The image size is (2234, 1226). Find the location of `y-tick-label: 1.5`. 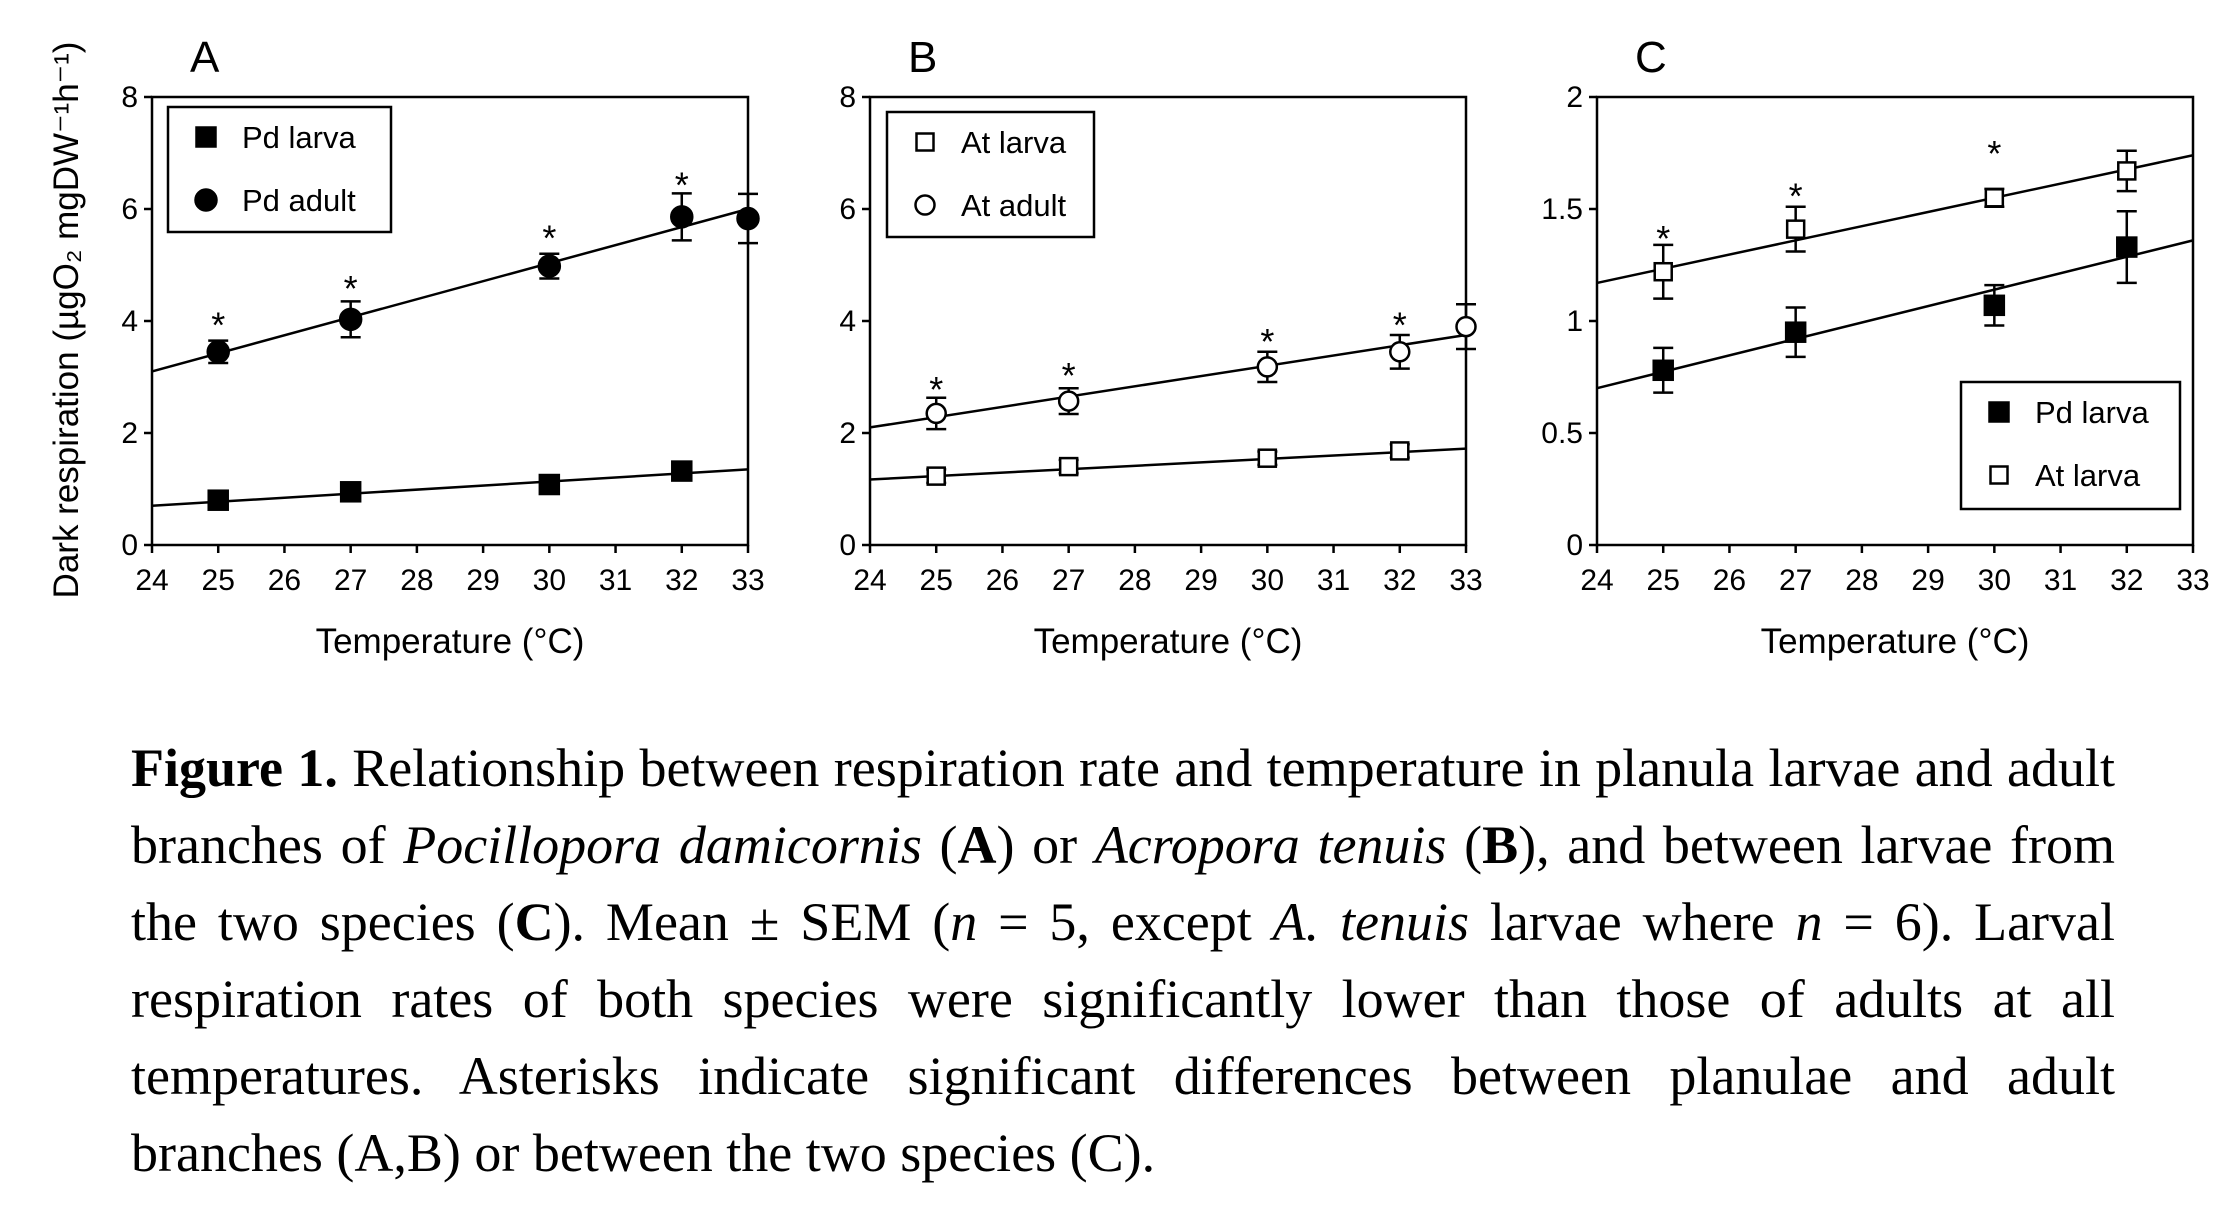

y-tick-label: 1.5 is located at coordinates (1562, 209).